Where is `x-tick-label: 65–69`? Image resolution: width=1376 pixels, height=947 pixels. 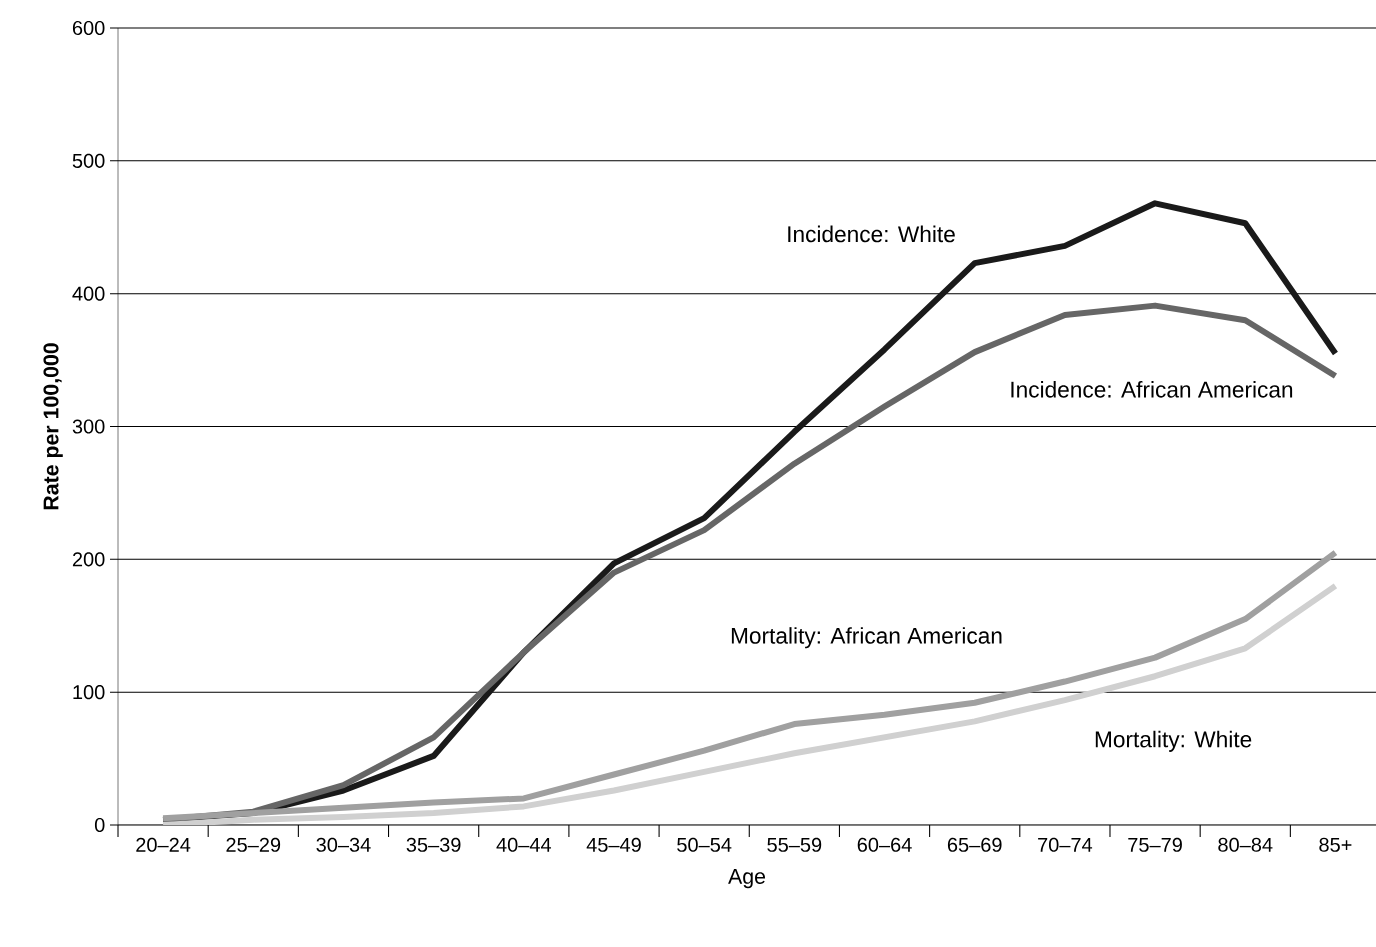 x-tick-label: 65–69 is located at coordinates (974, 844).